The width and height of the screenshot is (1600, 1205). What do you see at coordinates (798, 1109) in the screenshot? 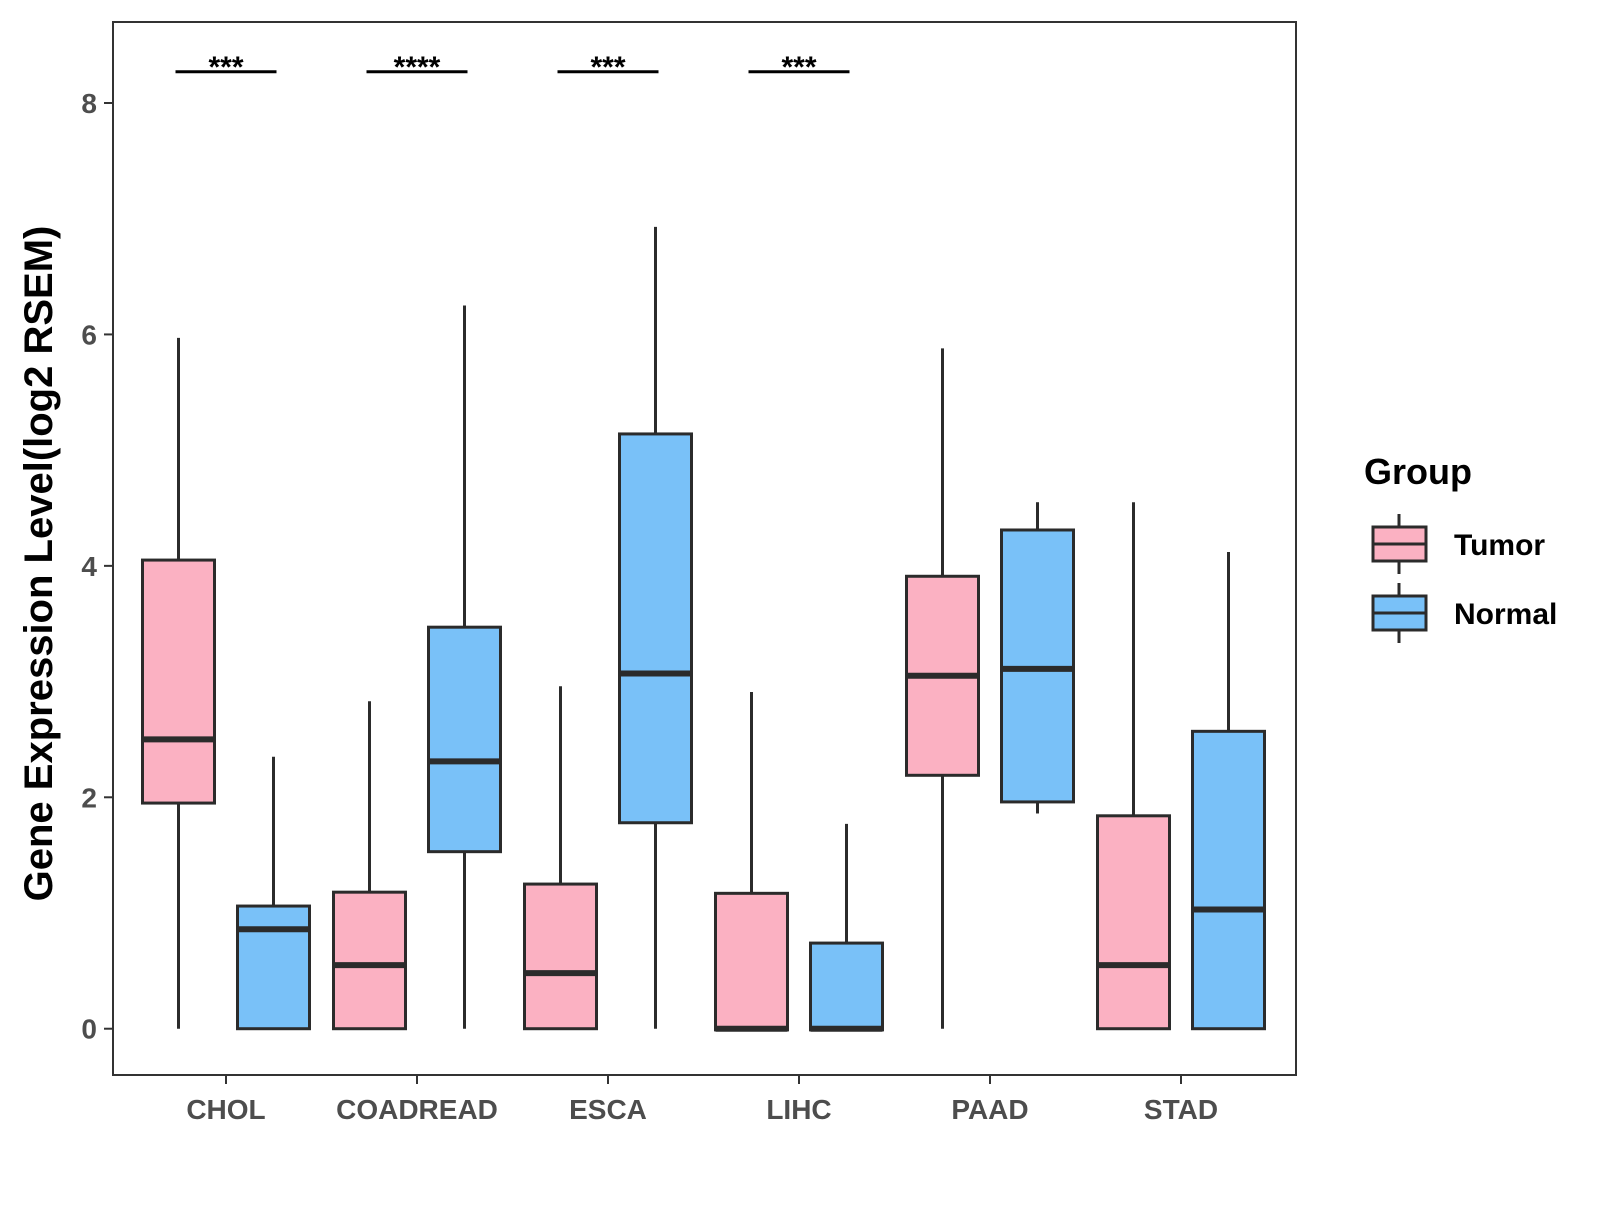
I see `x-tick-label: LIHC` at bounding box center [798, 1109].